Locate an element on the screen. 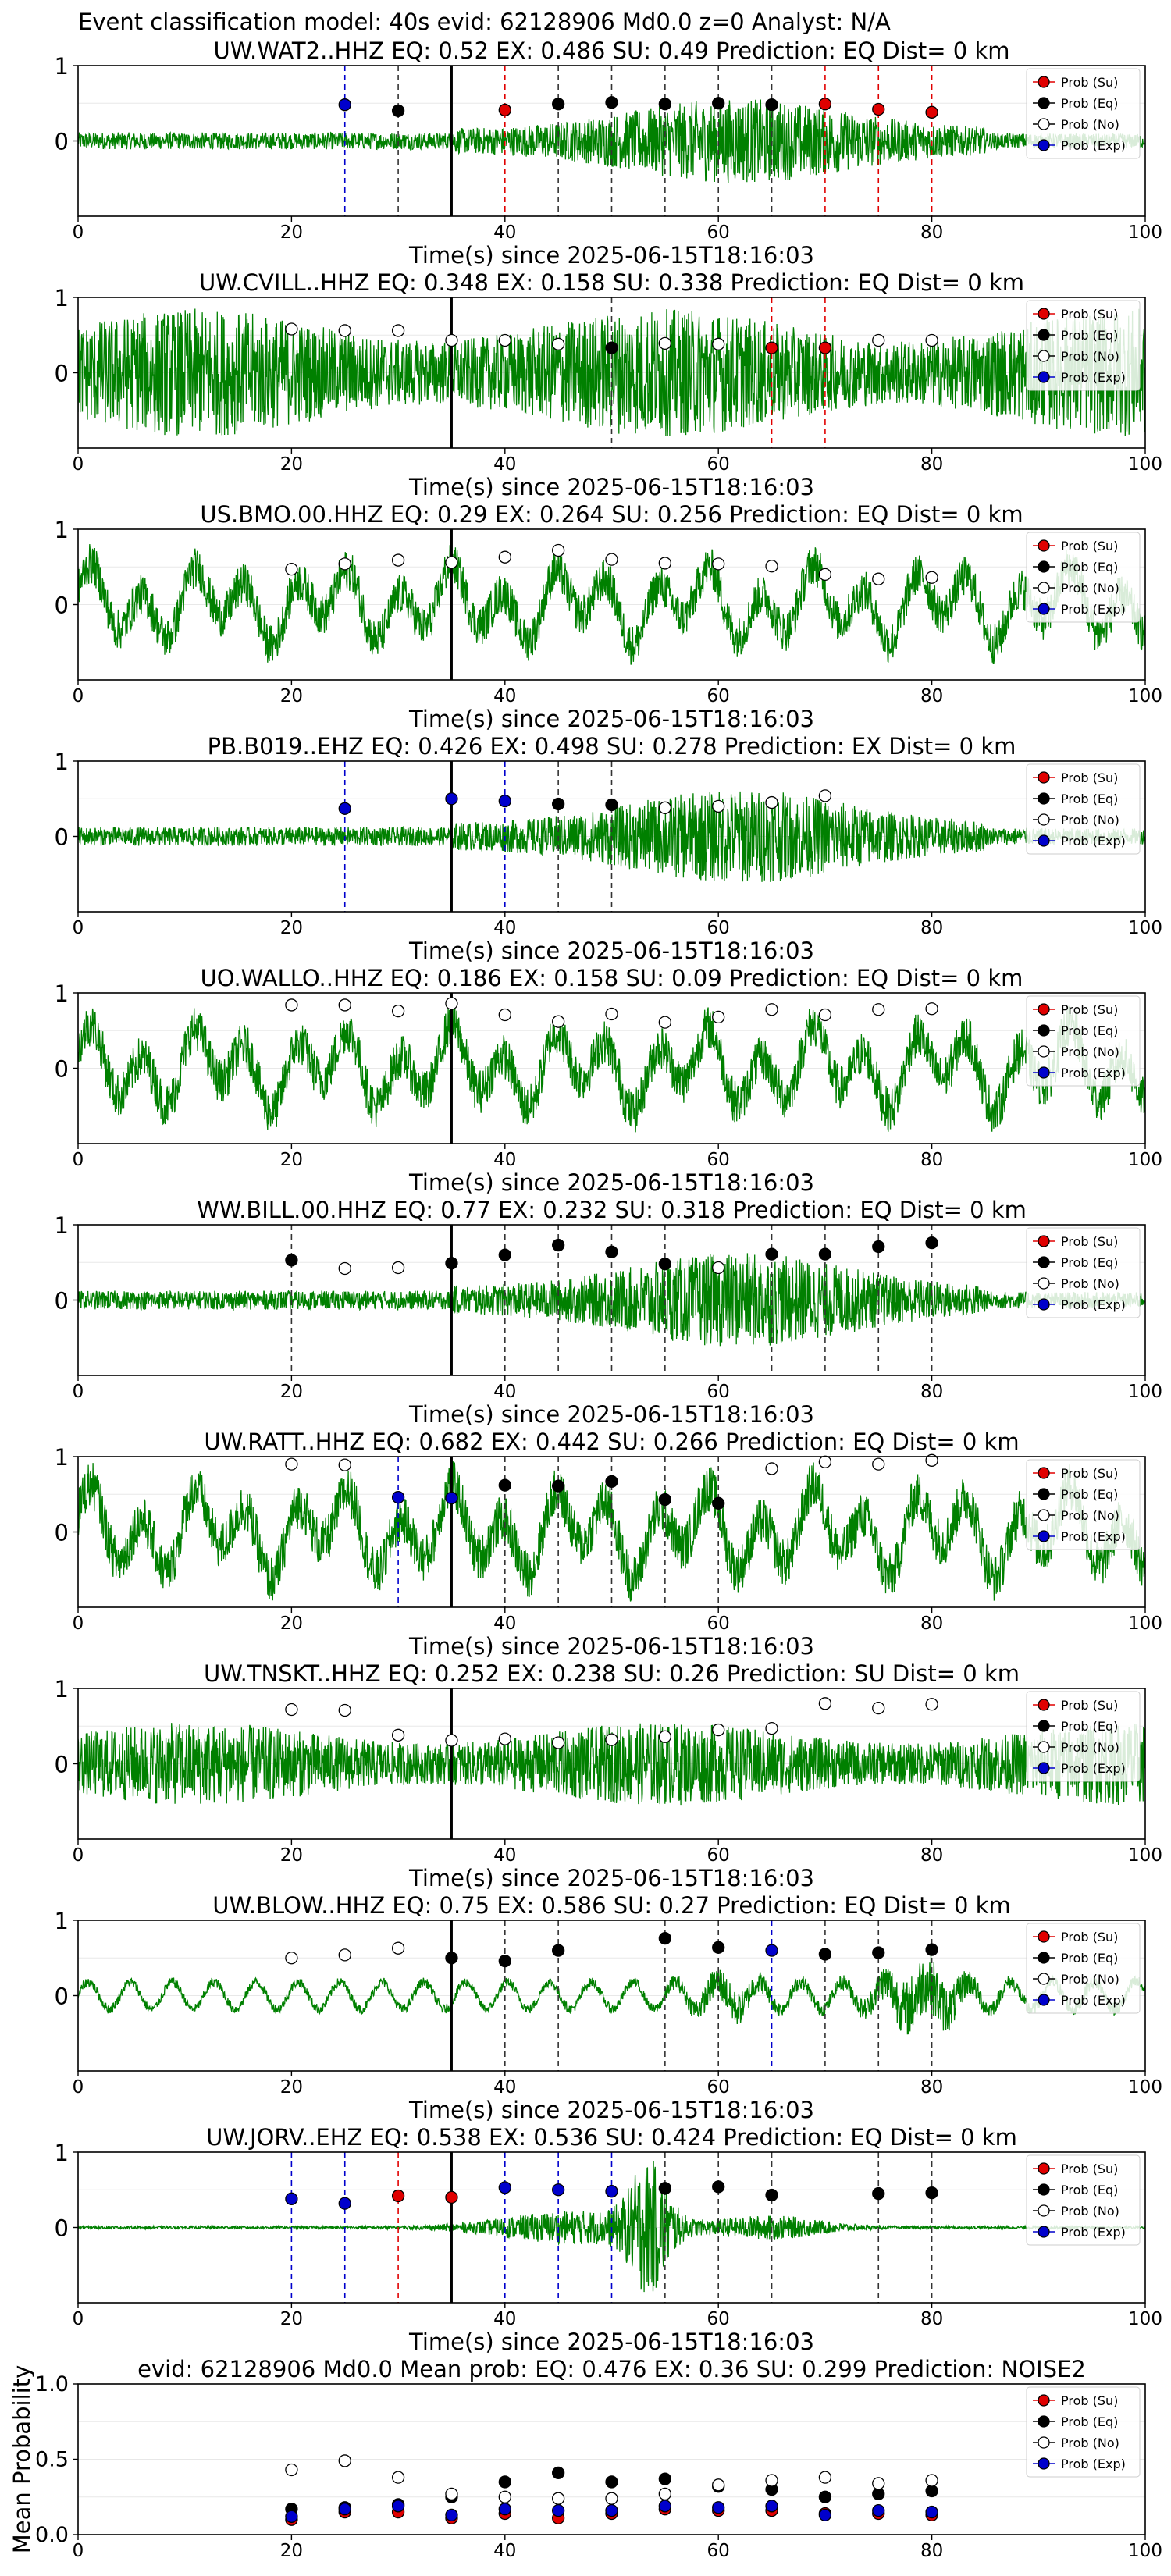  legend-marker-eq is located at coordinates (1044, 566).